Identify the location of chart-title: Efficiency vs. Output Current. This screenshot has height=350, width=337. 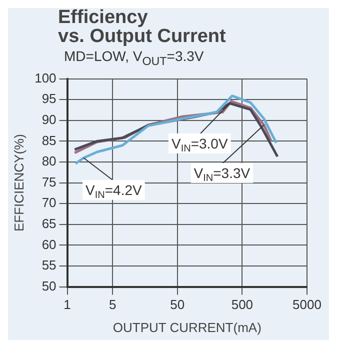
(142, 27).